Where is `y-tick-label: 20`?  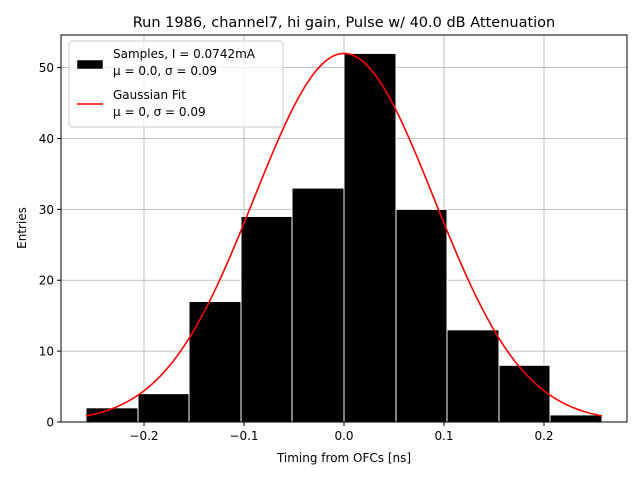
y-tick-label: 20 is located at coordinates (46, 281).